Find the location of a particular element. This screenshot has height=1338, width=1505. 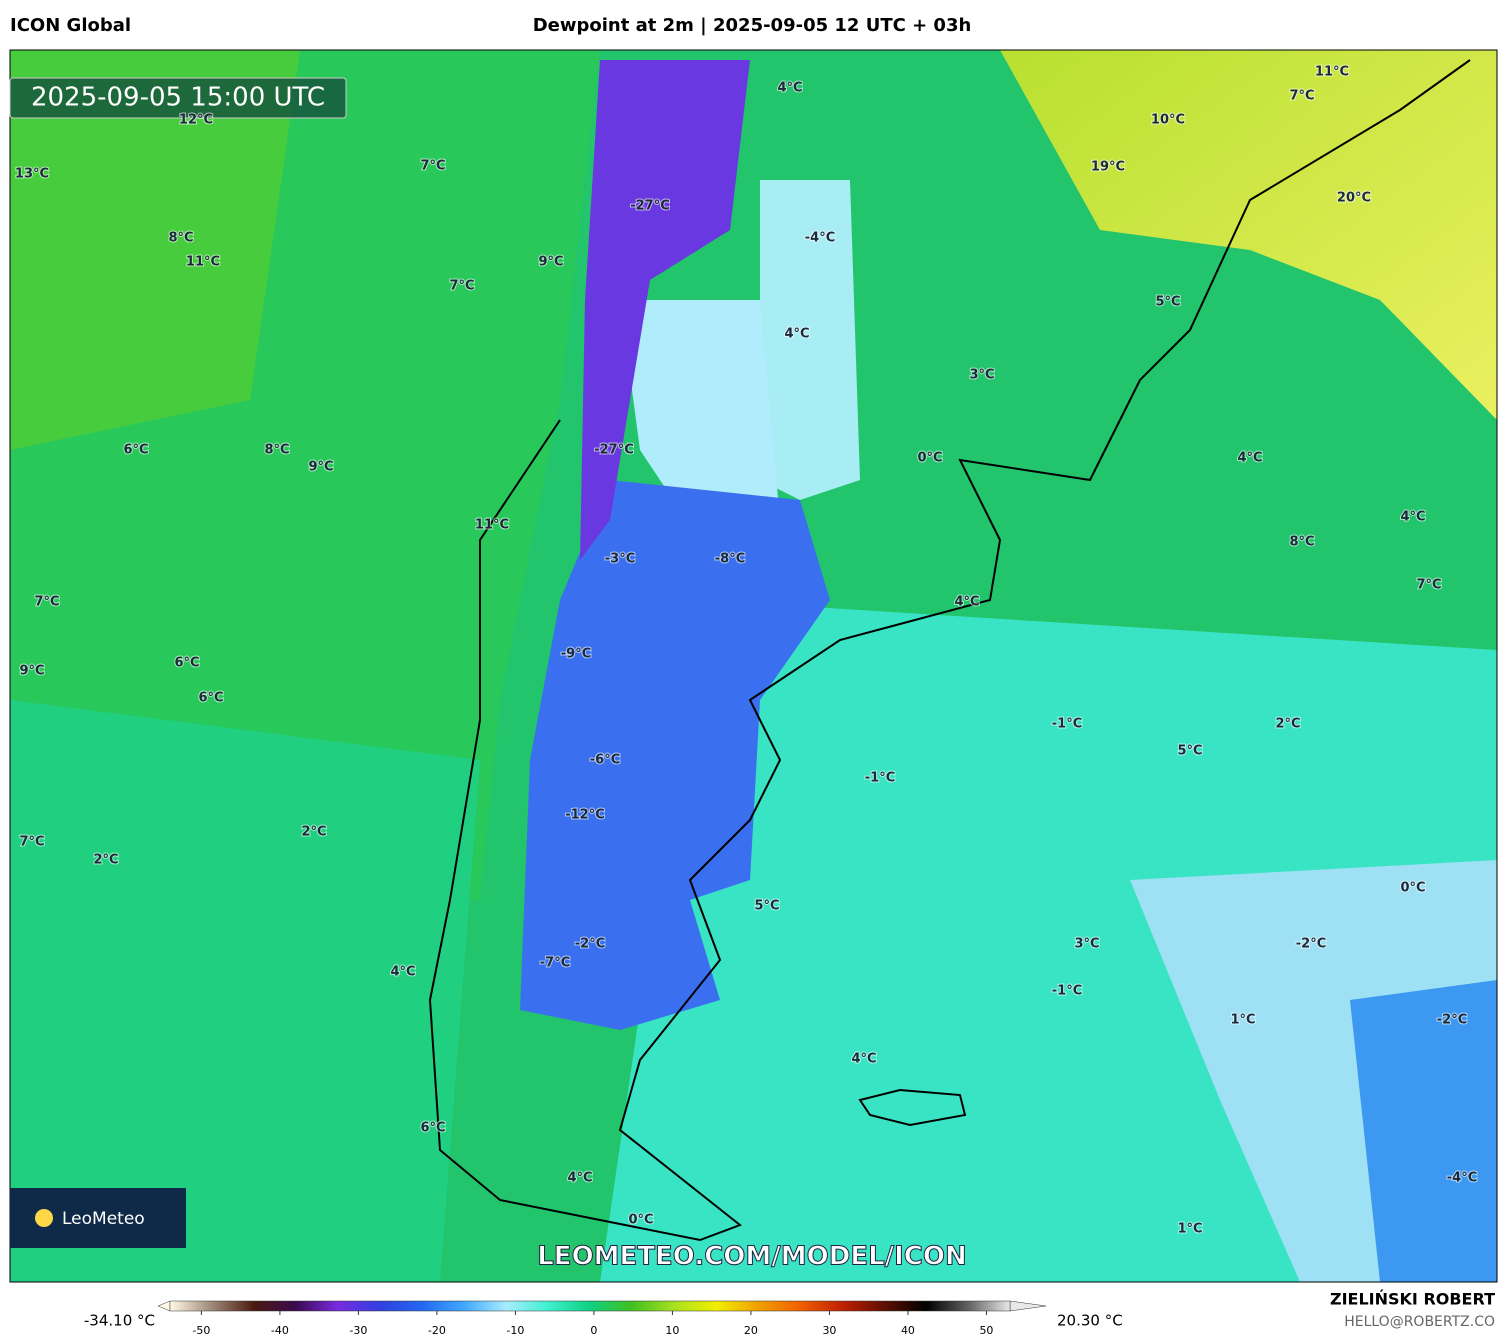

temperature-label: 12°C is located at coordinates (196, 120).